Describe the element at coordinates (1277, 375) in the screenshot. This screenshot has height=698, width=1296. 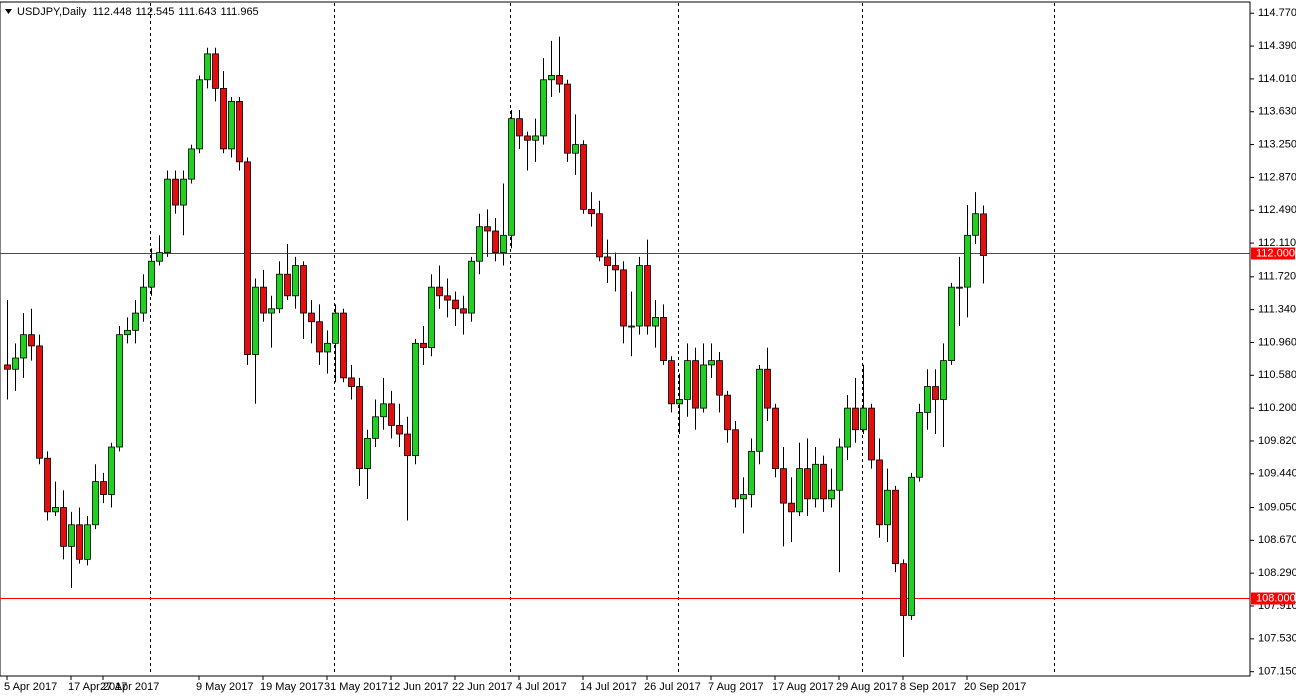
I see `y-tick-label: 110.580` at that location.